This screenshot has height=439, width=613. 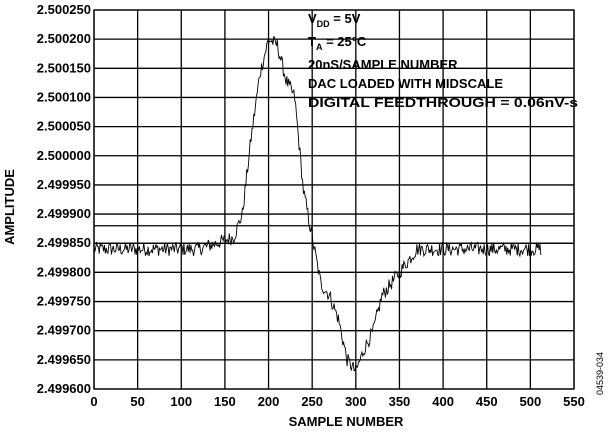 I want to click on y-tick-label: 2.499700, so click(x=64, y=330).